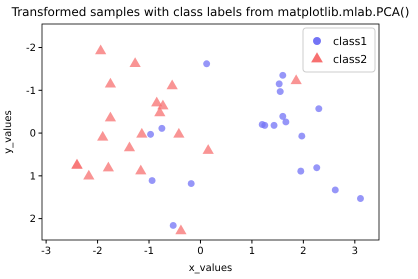  What do you see at coordinates (350, 59) in the screenshot?
I see `legend-label: class2` at bounding box center [350, 59].